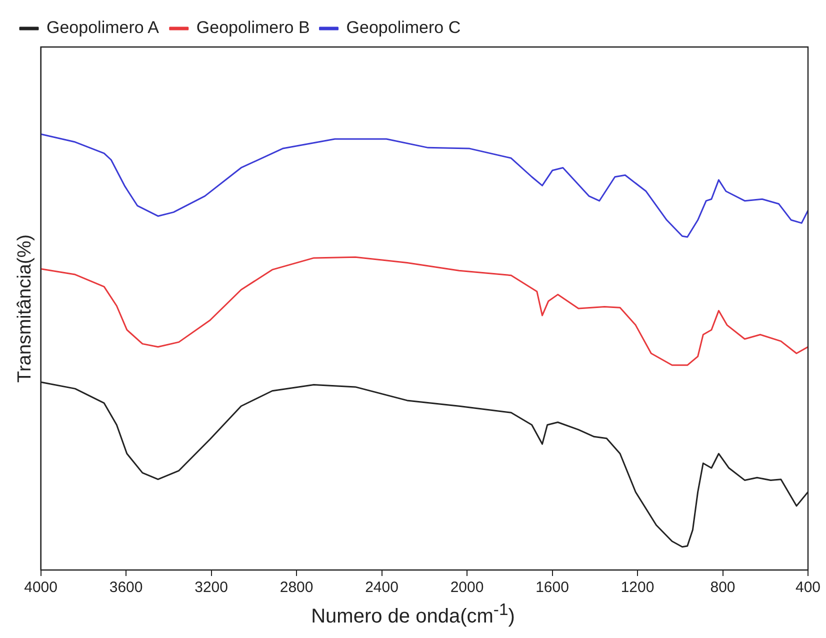  I want to click on x-tick-label: 1600, so click(552, 587).